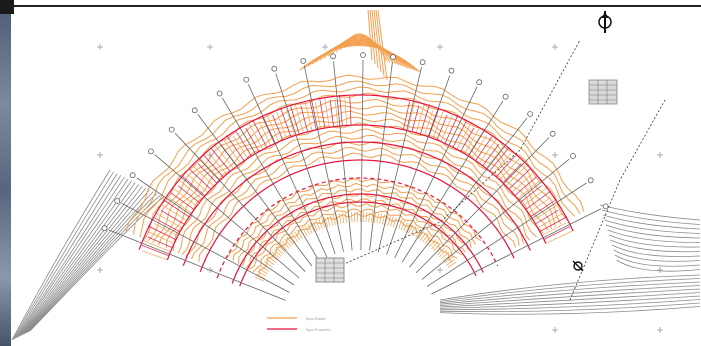 The width and height of the screenshot is (701, 346). I want to click on existing-contours-right, so click(570, 259).